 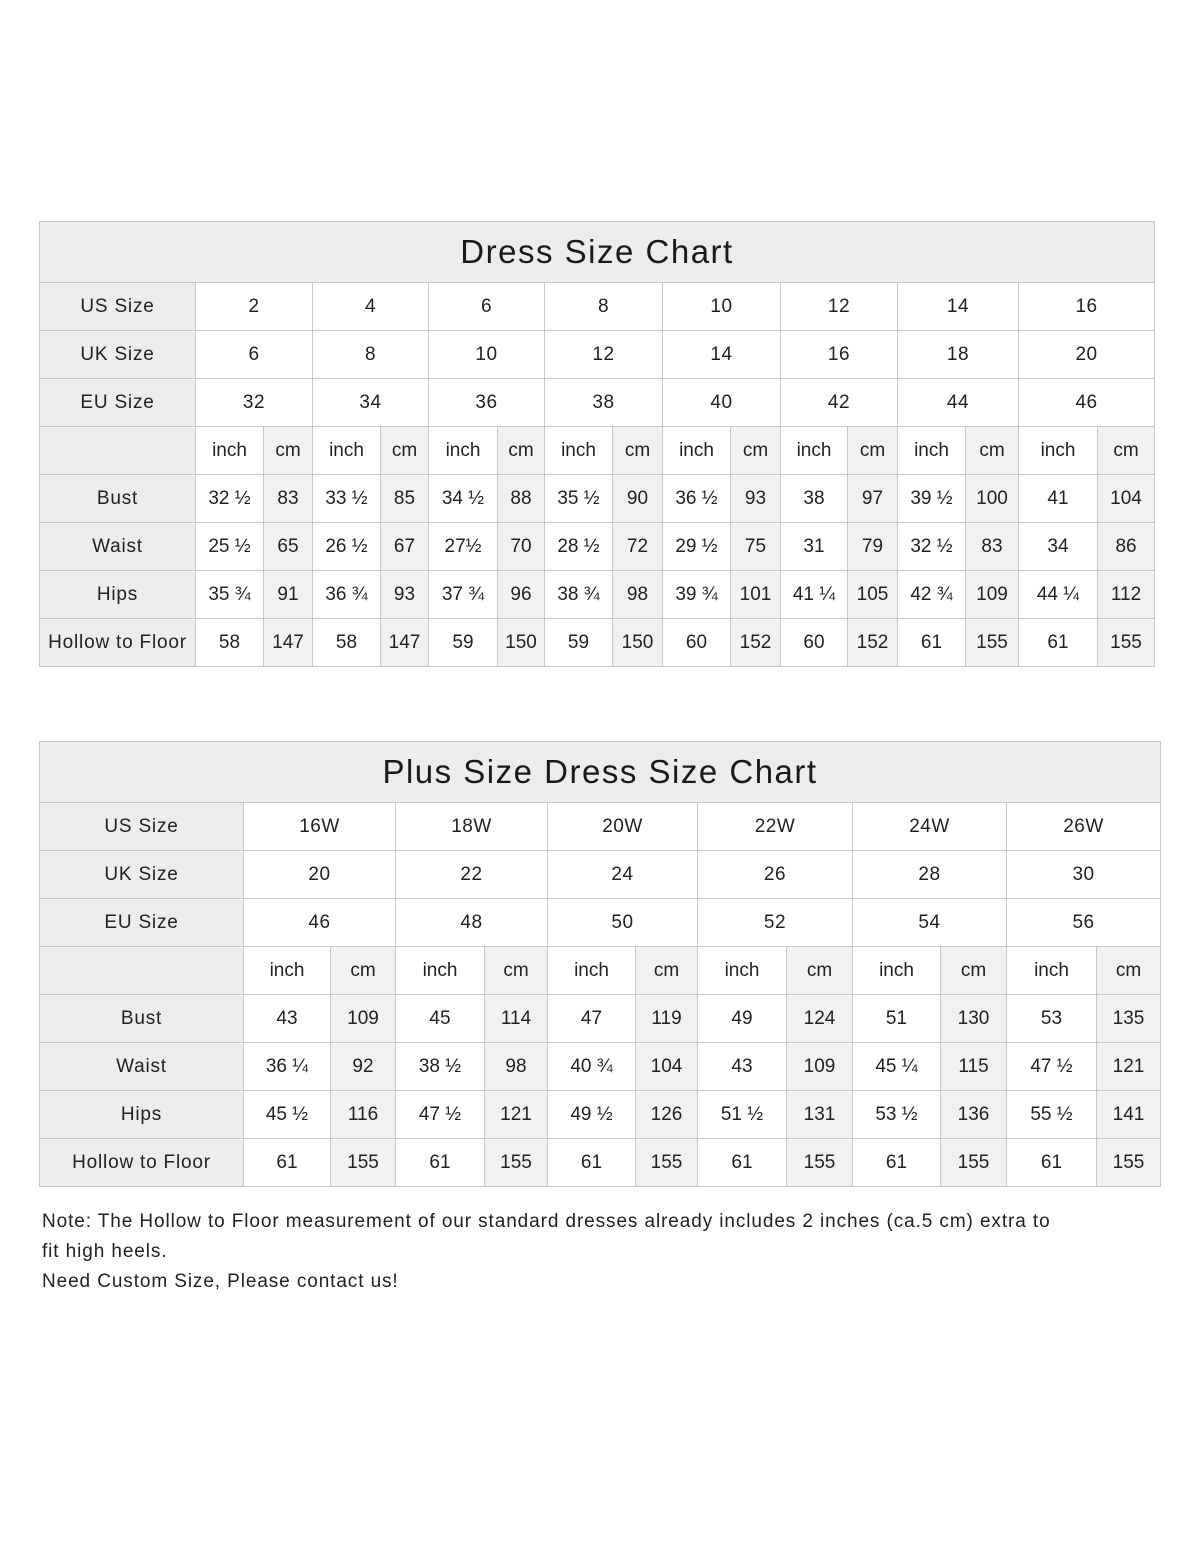 What do you see at coordinates (839, 402) in the screenshot?
I see `size-cell: 42` at bounding box center [839, 402].